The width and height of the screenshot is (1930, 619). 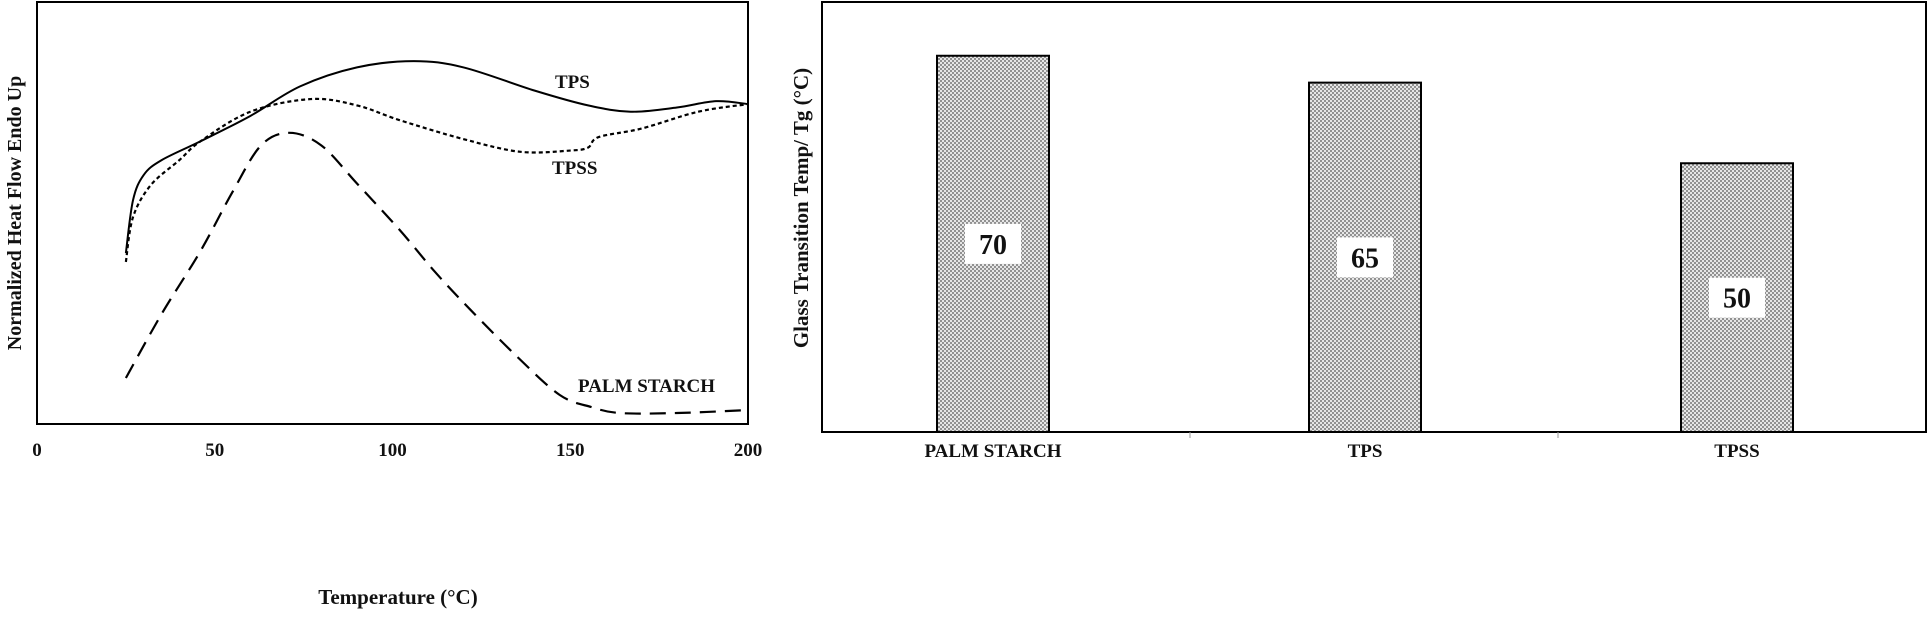 I want to click on series-line-tpss, so click(x=436, y=180).